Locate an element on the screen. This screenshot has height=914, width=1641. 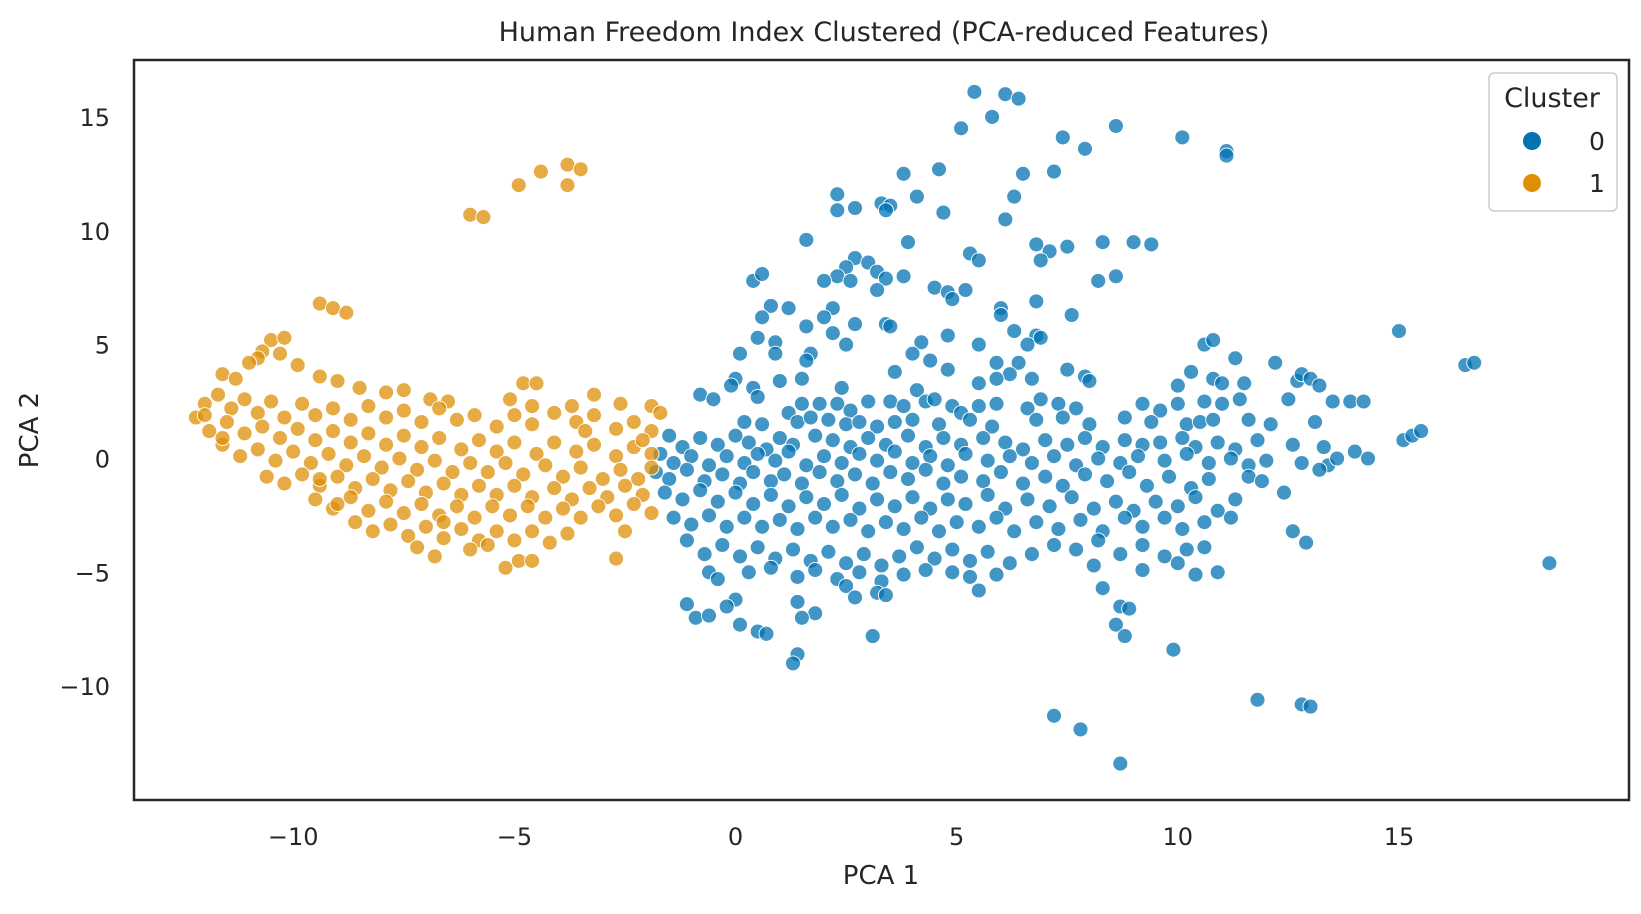
x-axis-label: PCA 1 is located at coordinates (881, 876).